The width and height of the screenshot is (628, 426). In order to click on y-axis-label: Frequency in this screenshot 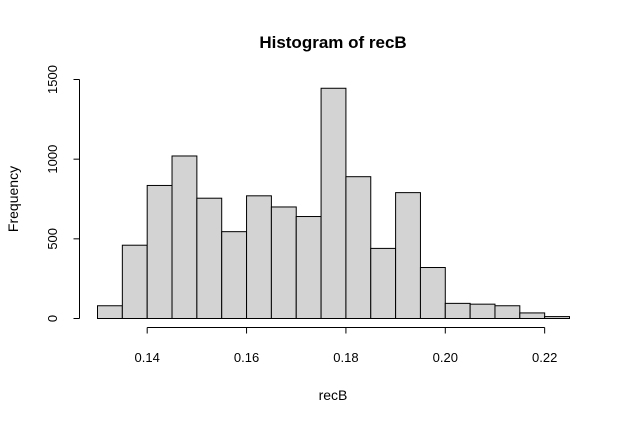, I will do `click(13, 199)`.